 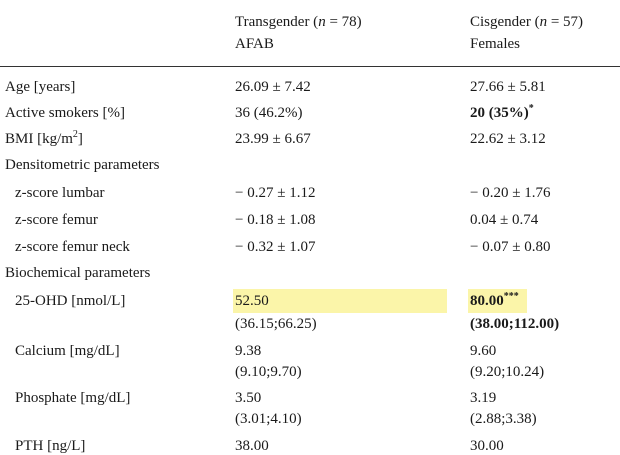 I want to click on row-label-pth: PTH [ng/L], so click(x=50, y=446).